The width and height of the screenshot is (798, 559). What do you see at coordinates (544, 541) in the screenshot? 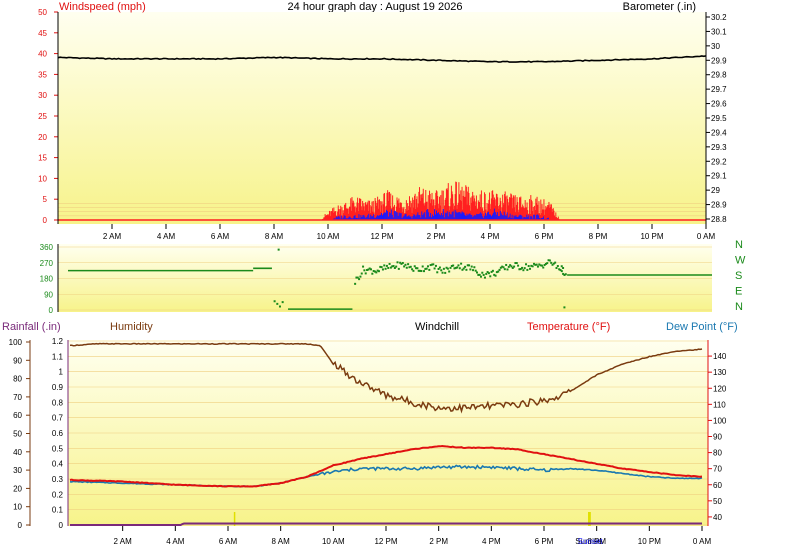
I see `temperature-x-tick-label: 6 PM` at bounding box center [544, 541].